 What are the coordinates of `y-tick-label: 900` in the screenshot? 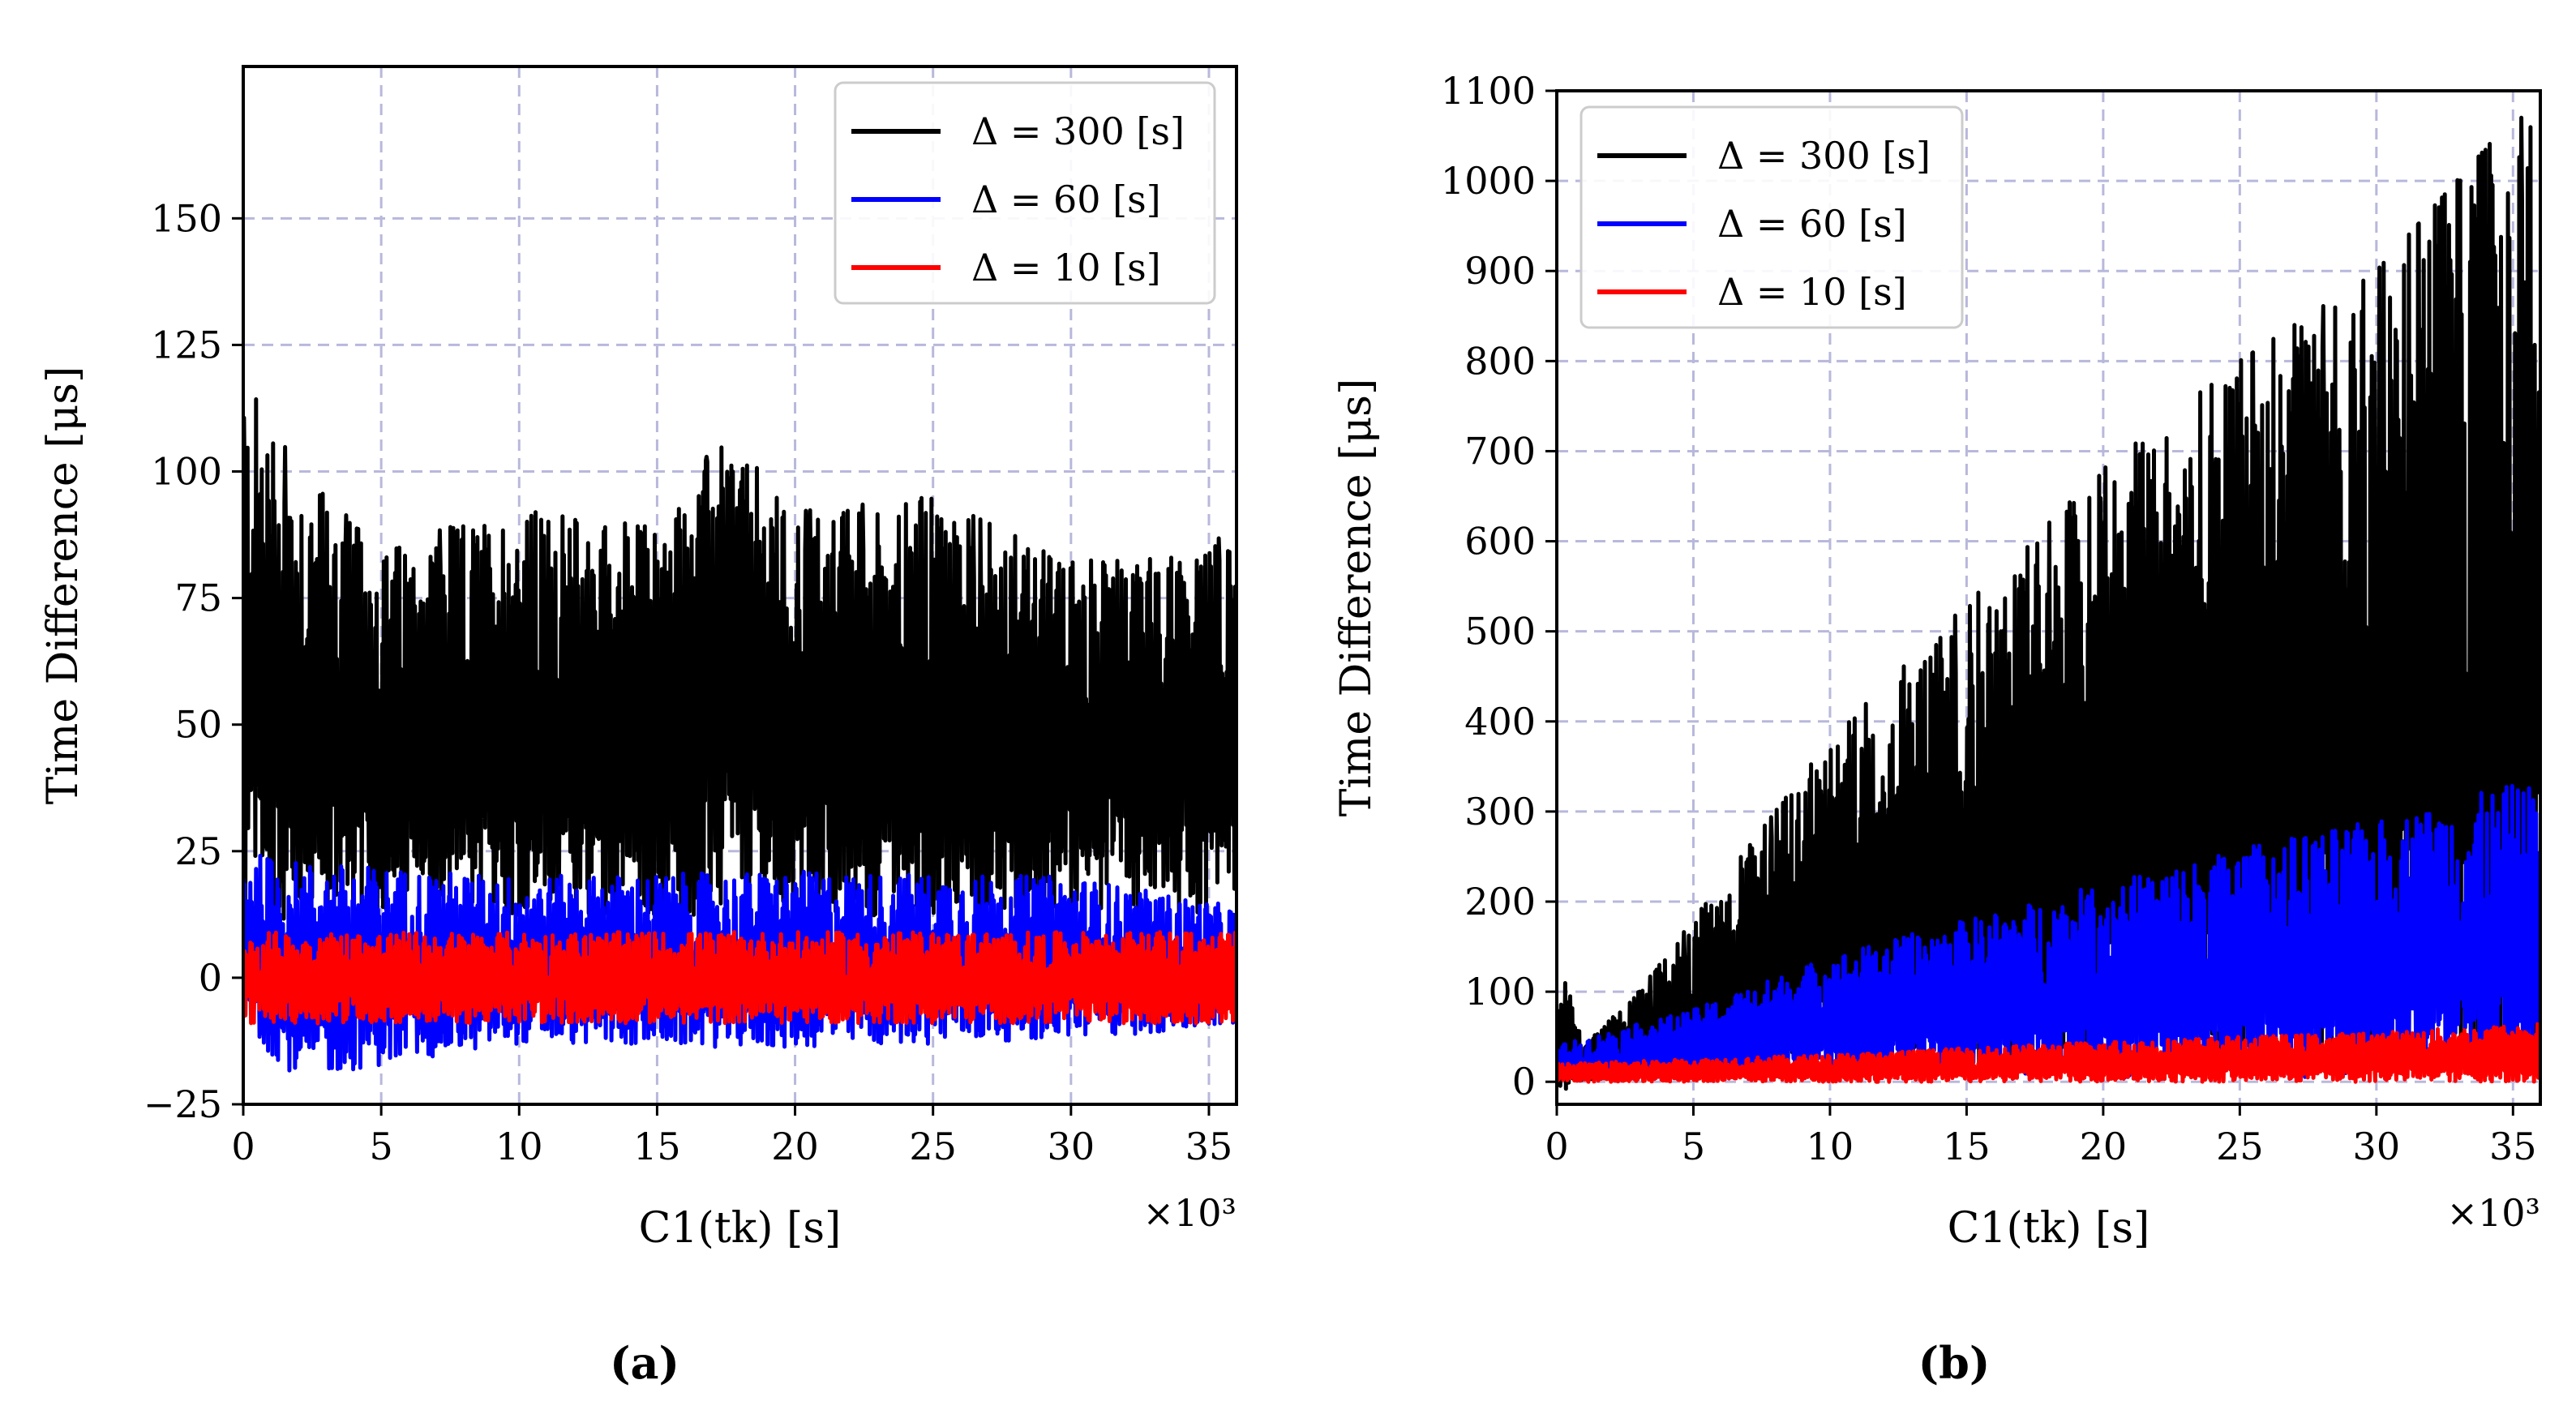 It's located at (1500, 271).